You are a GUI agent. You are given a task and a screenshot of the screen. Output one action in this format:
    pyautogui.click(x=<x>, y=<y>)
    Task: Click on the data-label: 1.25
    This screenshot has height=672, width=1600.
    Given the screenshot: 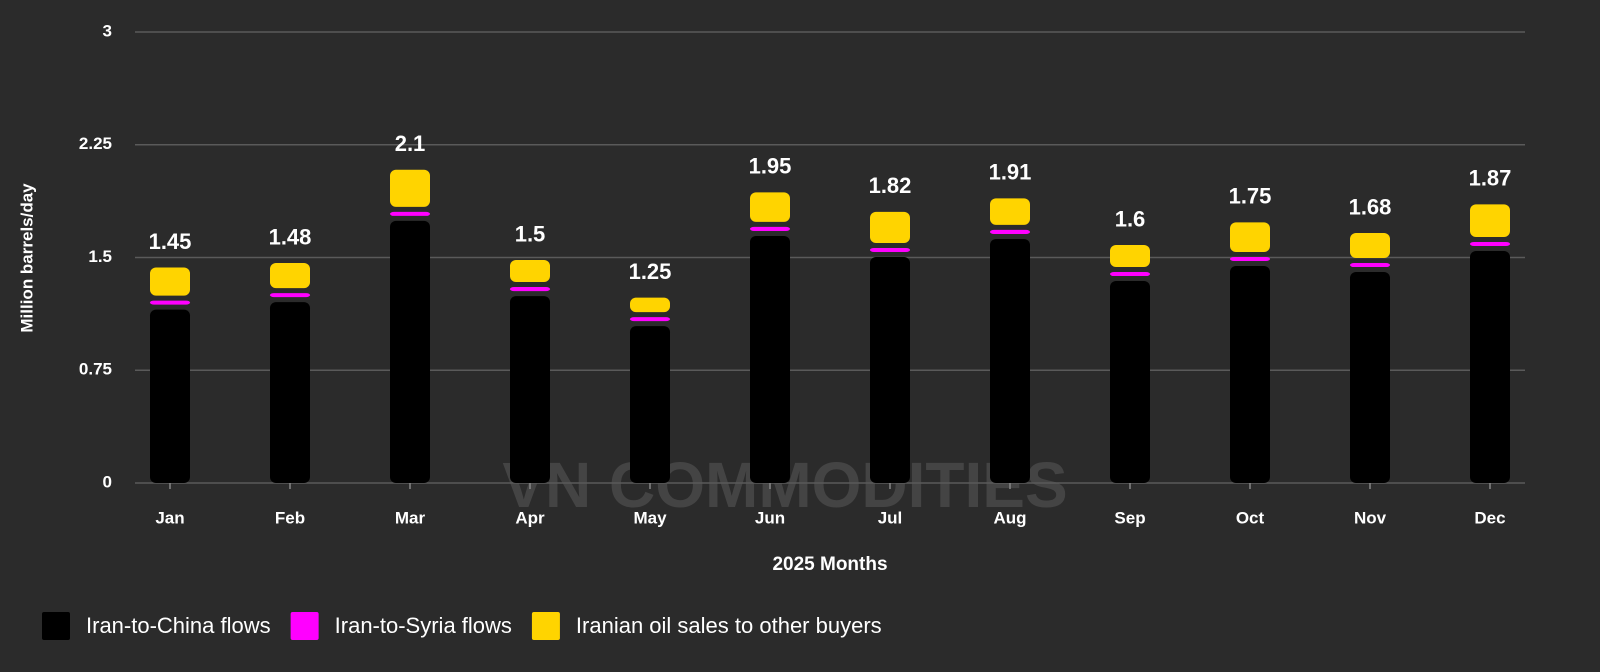 What is the action you would take?
    pyautogui.click(x=650, y=271)
    